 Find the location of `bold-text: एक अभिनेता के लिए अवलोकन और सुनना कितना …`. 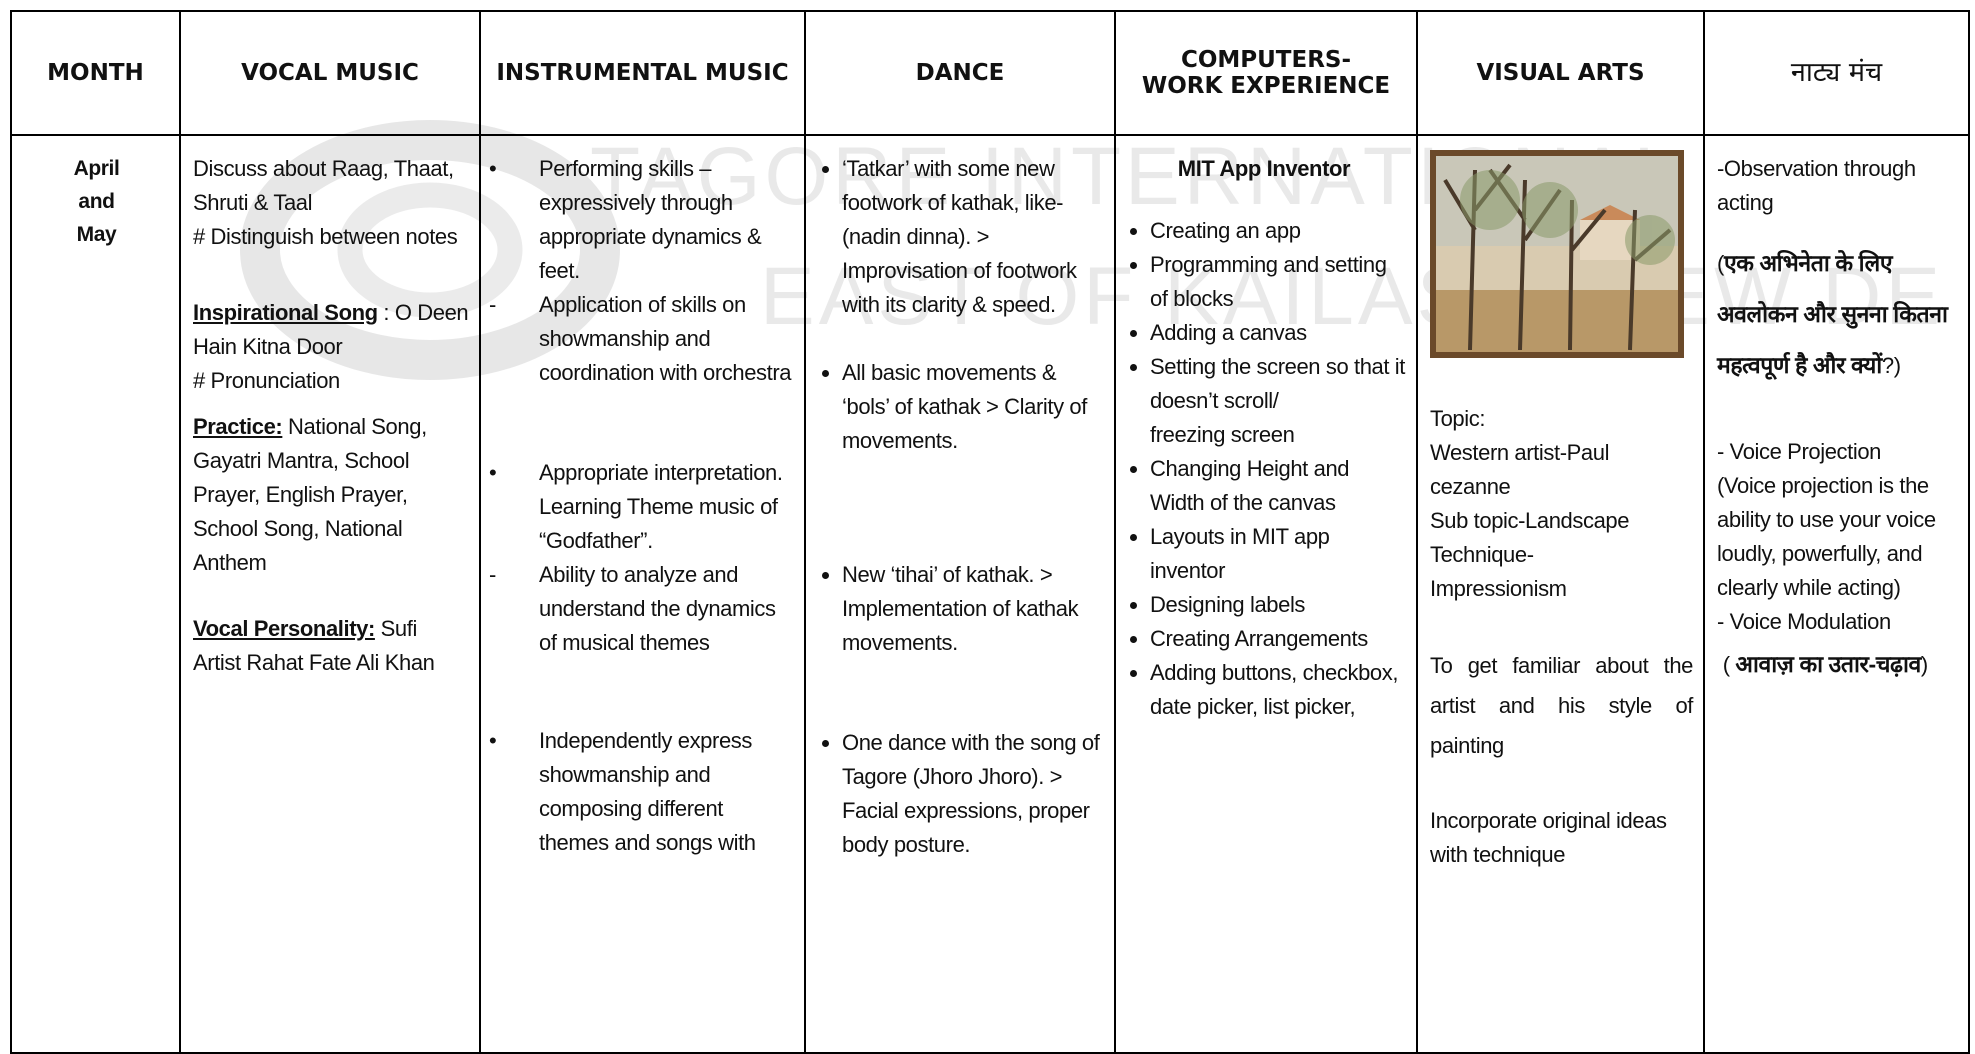

bold-text: एक अभिनेता के लिए अवलोकन और सुनना कितना … is located at coordinates (1832, 314).